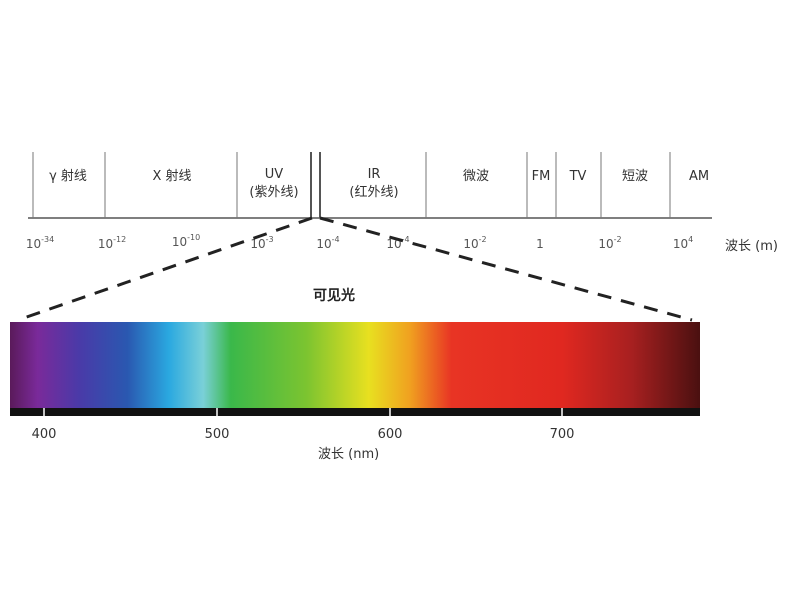 The width and height of the screenshot is (800, 600). Describe the element at coordinates (373, 192) in the screenshot. I see `band-sublabel-ir: (红外线)` at that location.